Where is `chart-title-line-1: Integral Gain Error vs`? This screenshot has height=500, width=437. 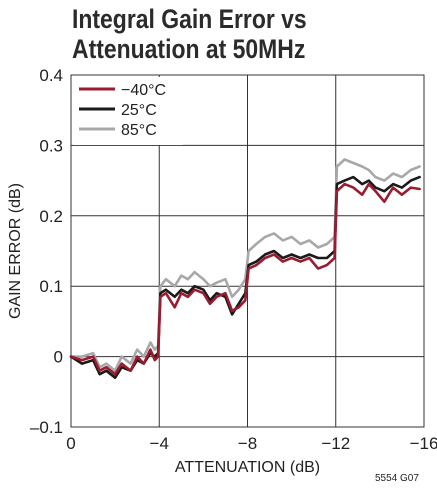 chart-title-line-1: Integral Gain Error vs is located at coordinates (189, 19).